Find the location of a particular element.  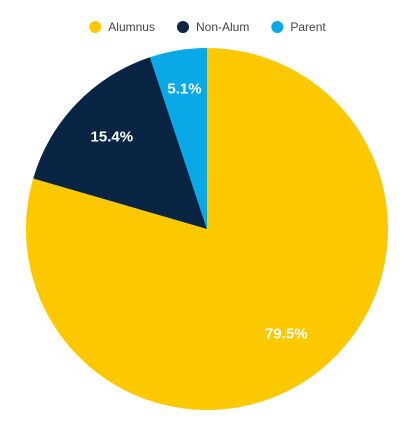

data-label: 5.1% is located at coordinates (184, 89).